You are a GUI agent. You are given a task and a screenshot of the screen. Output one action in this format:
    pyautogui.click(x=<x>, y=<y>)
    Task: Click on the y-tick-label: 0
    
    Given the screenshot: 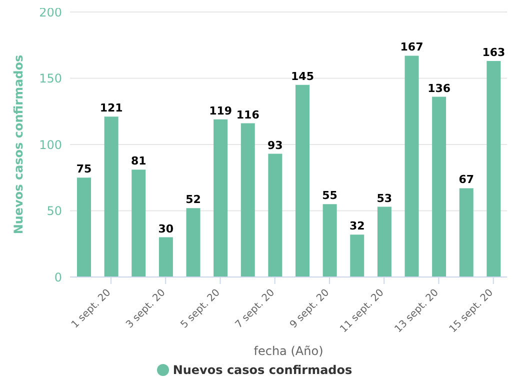 What is the action you would take?
    pyautogui.click(x=58, y=277)
    